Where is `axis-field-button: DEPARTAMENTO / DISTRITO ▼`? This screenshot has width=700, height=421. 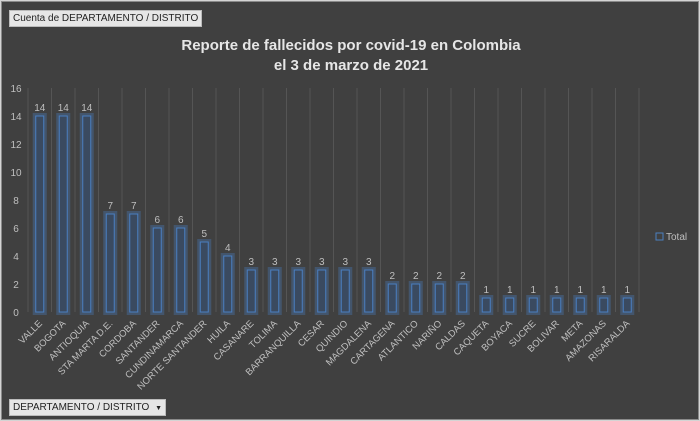 axis-field-button: DEPARTAMENTO / DISTRITO ▼ is located at coordinates (88, 407).